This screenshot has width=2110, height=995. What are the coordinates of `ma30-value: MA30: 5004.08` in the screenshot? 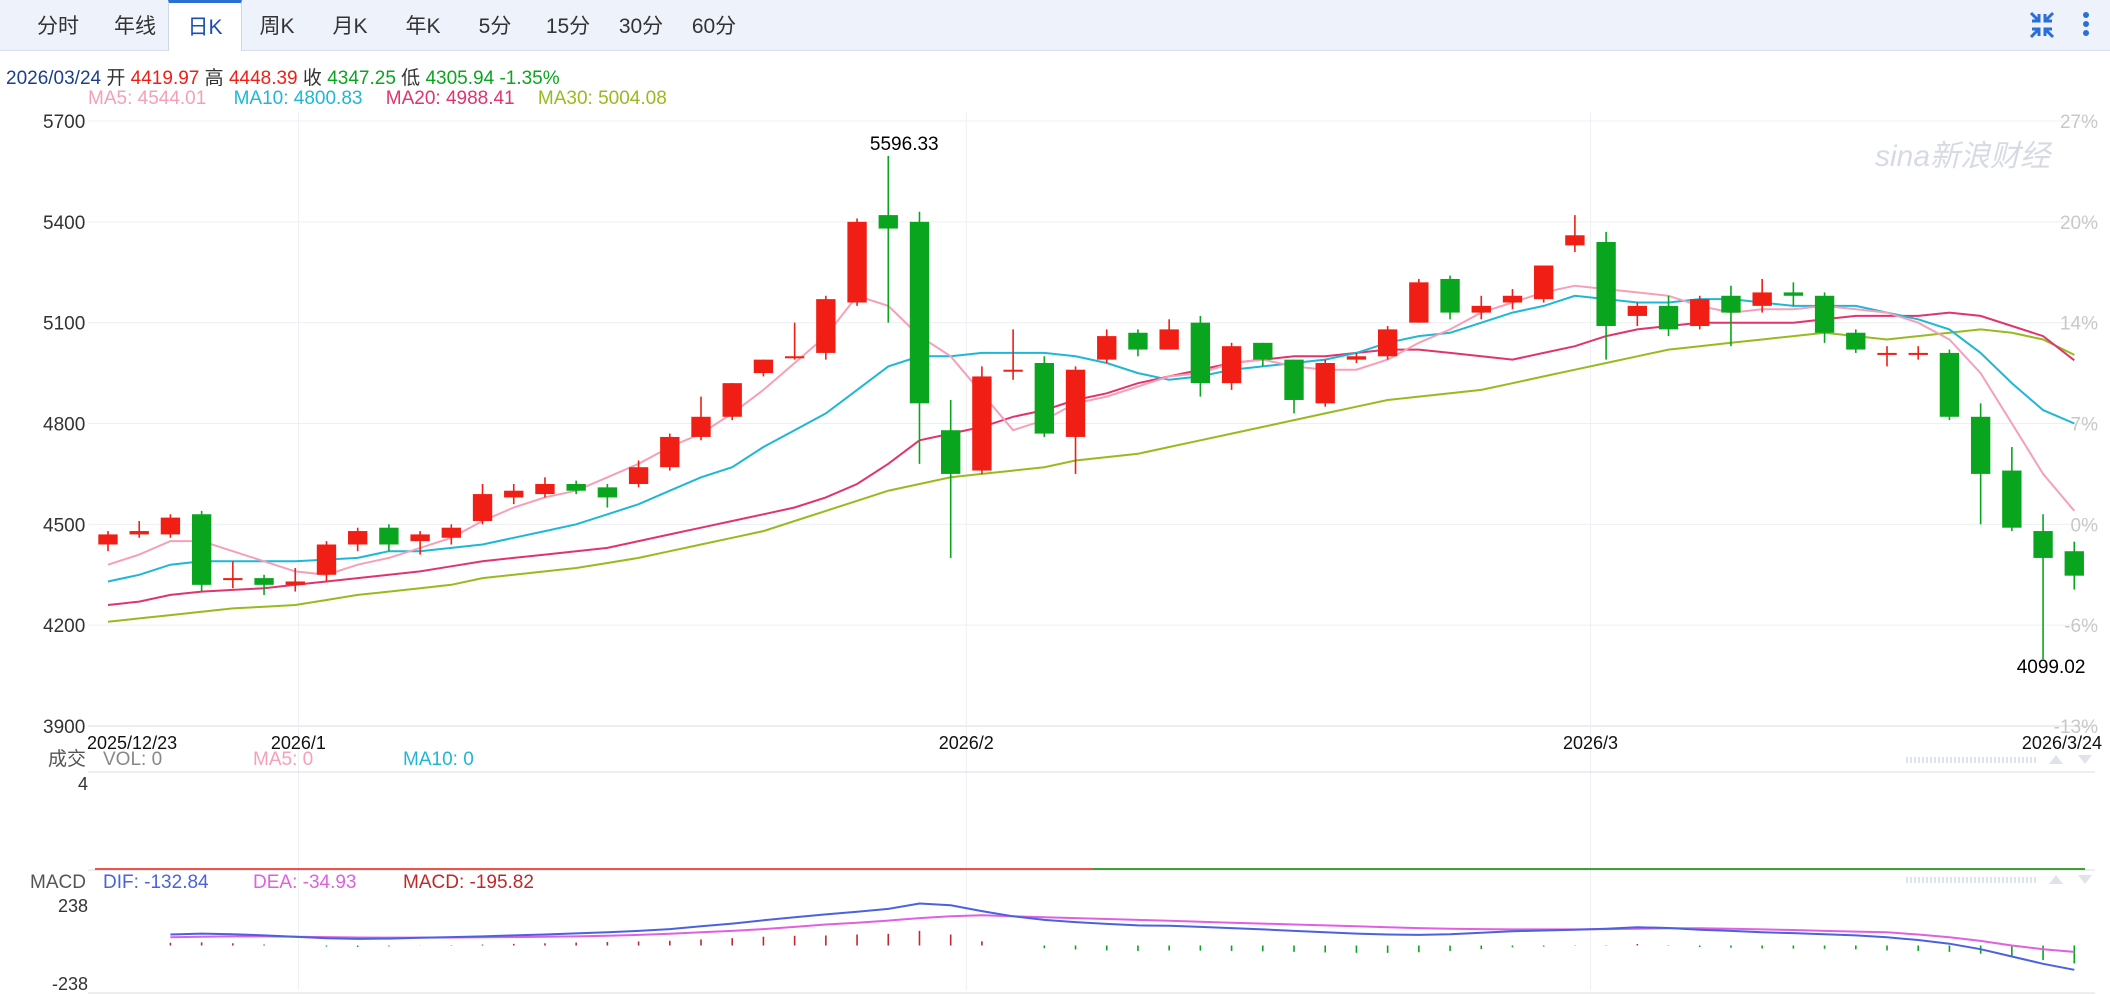 It's located at (602, 98).